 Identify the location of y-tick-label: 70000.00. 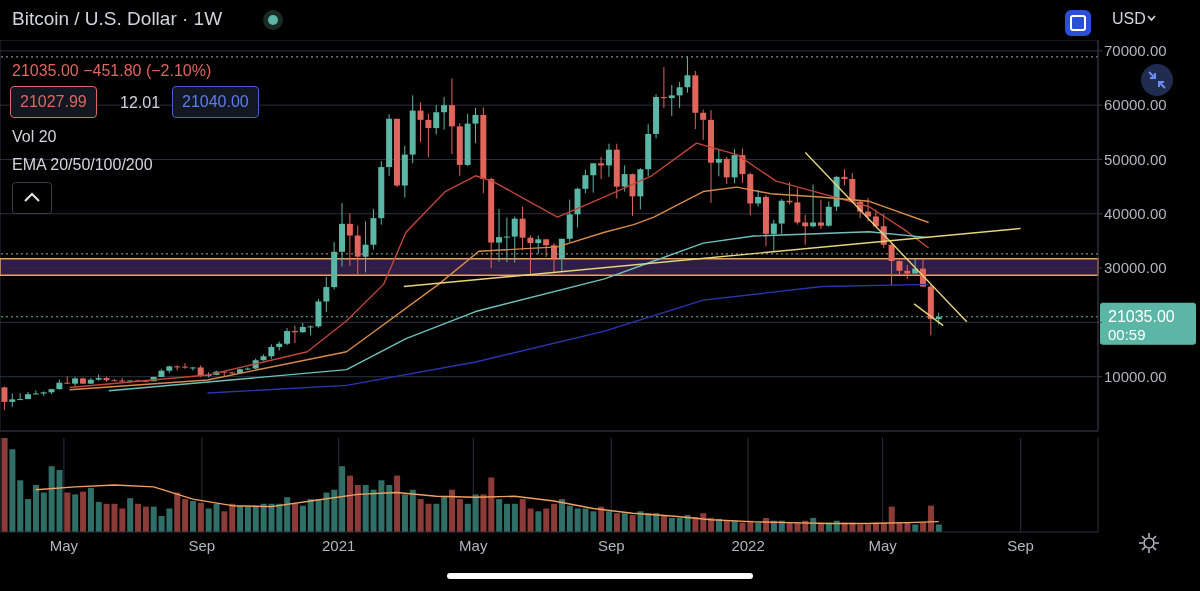
(1135, 51).